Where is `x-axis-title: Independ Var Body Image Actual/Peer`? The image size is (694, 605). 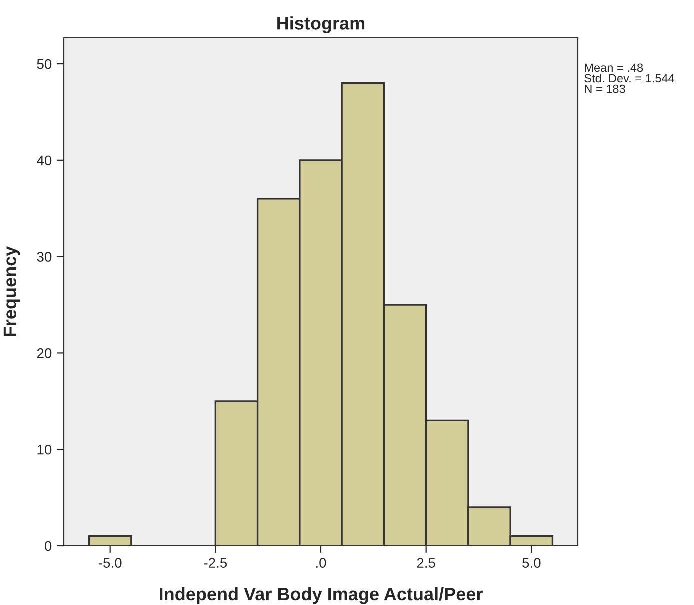 x-axis-title: Independ Var Body Image Actual/Peer is located at coordinates (321, 595).